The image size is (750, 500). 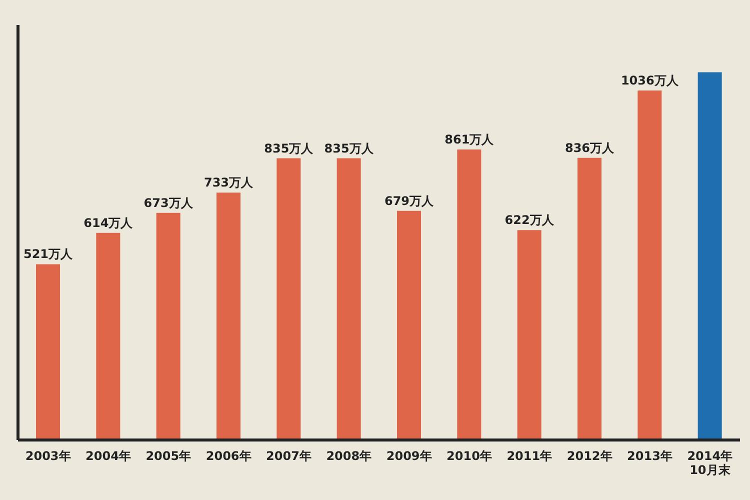 I want to click on data-label: 622万人, so click(x=529, y=220).